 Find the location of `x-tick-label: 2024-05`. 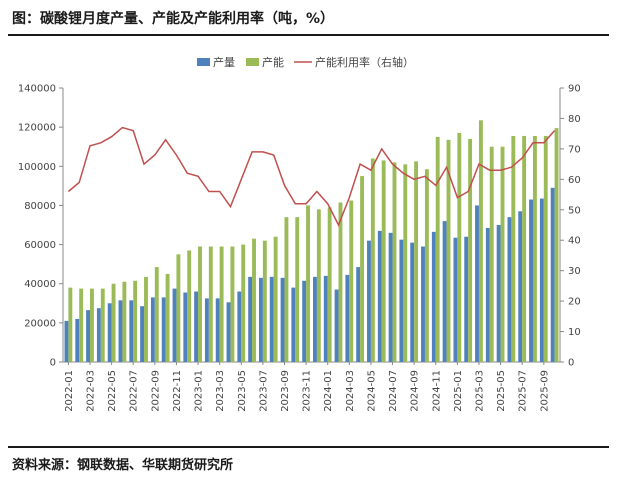

x-tick-label: 2024-05 is located at coordinates (371, 391).